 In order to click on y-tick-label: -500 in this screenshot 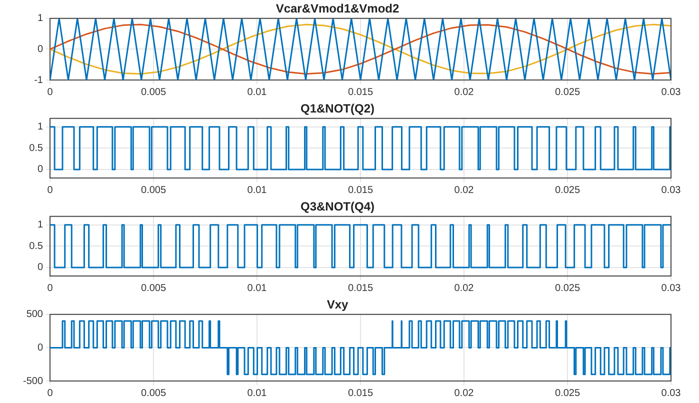, I will do `click(33, 381)`.